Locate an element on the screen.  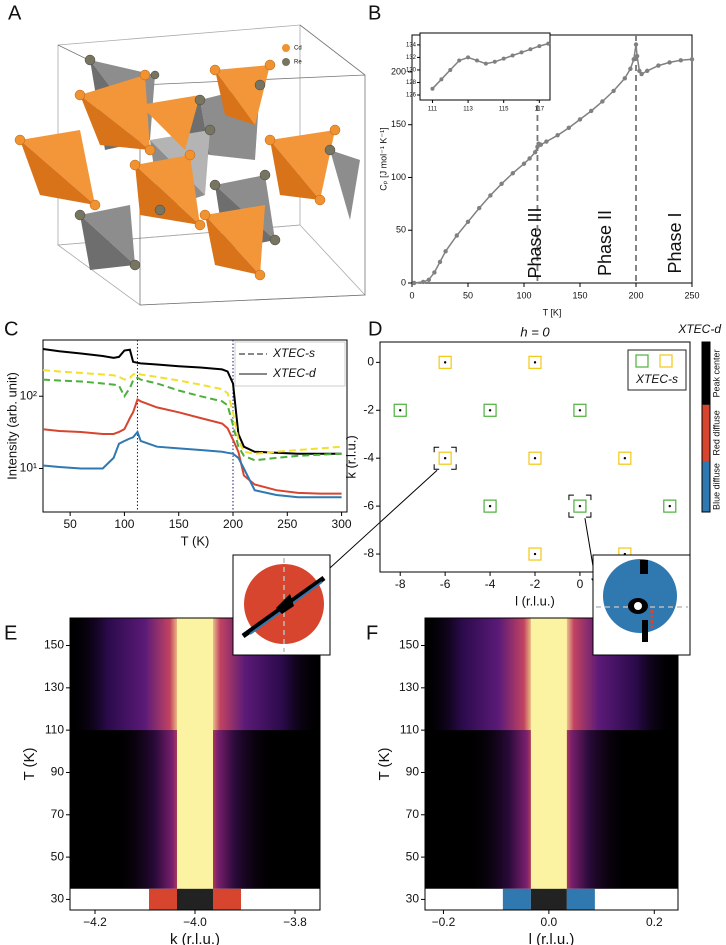
inset-peak is located at coordinates (638, 601).